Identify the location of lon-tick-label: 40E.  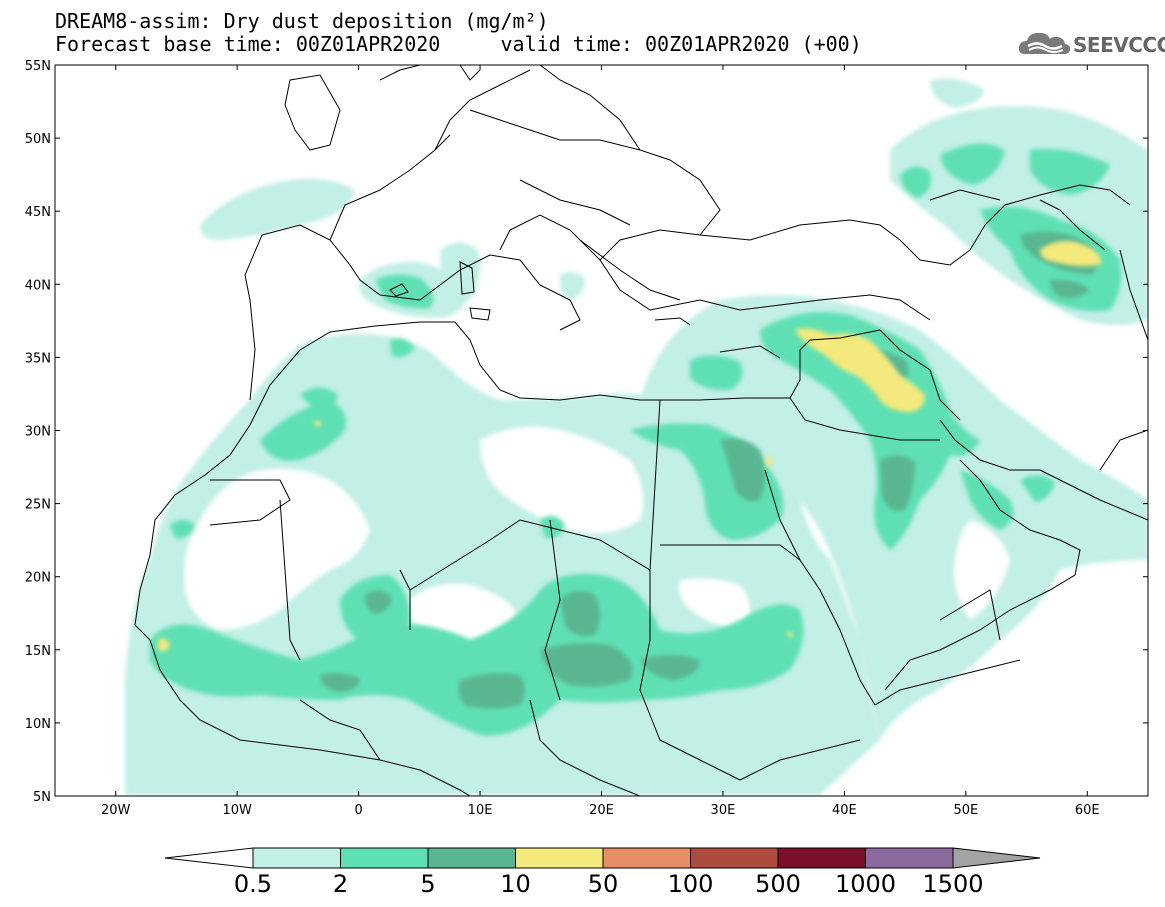
(844, 810).